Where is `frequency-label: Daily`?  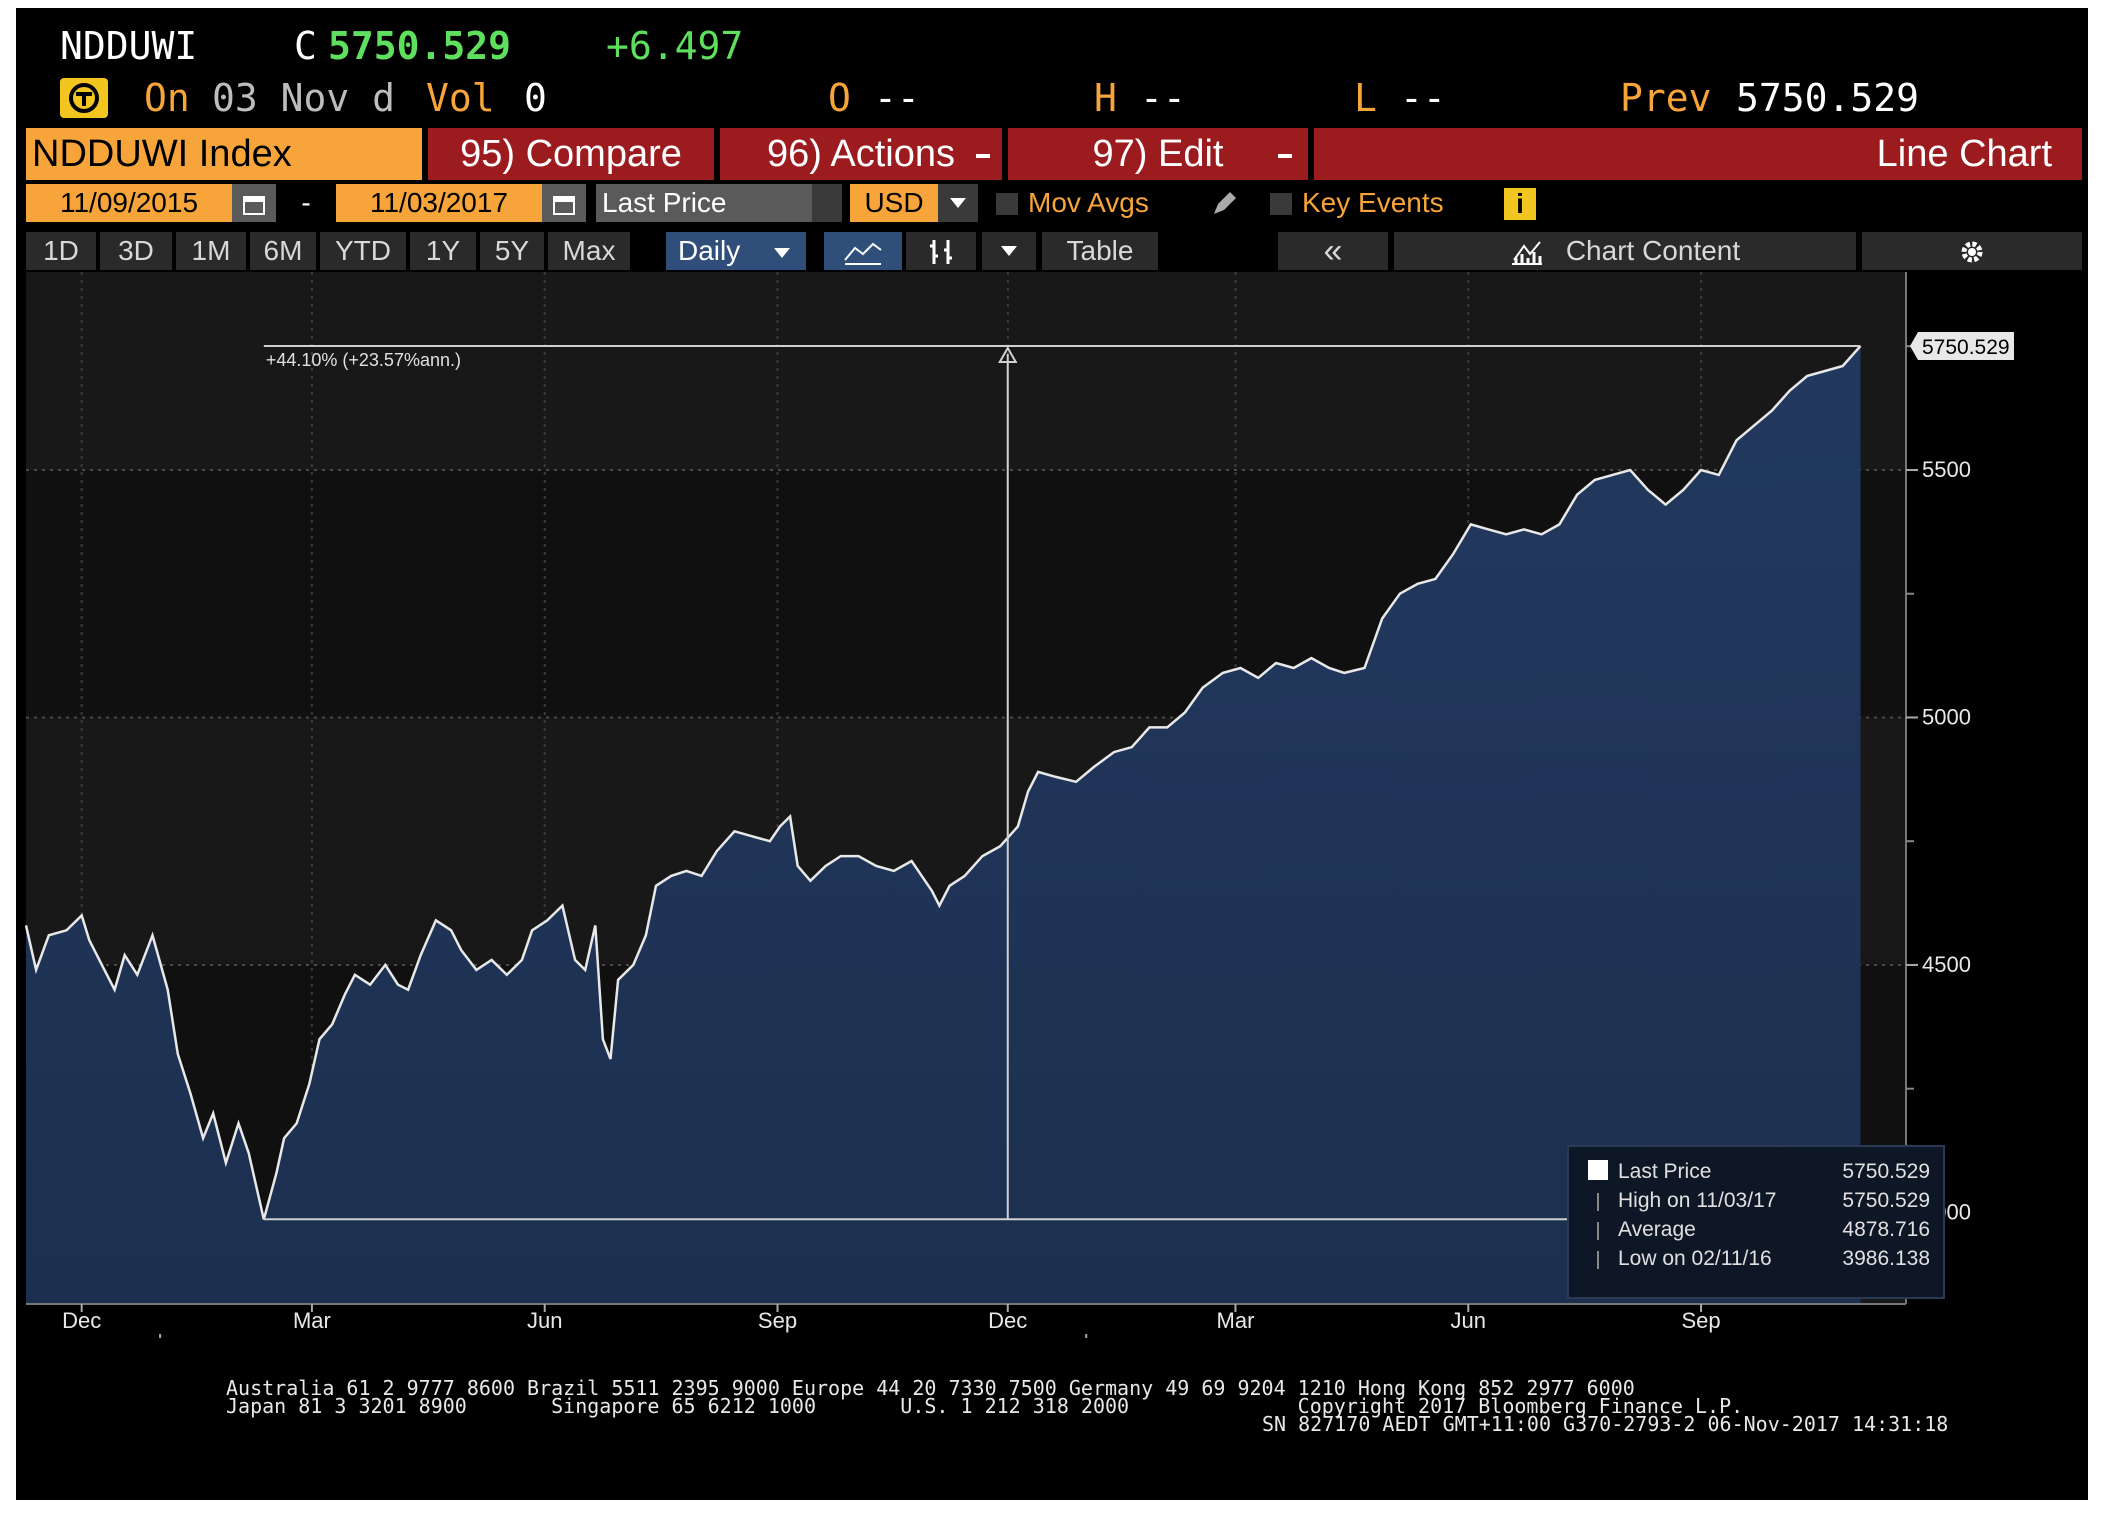 frequency-label: Daily is located at coordinates (709, 250).